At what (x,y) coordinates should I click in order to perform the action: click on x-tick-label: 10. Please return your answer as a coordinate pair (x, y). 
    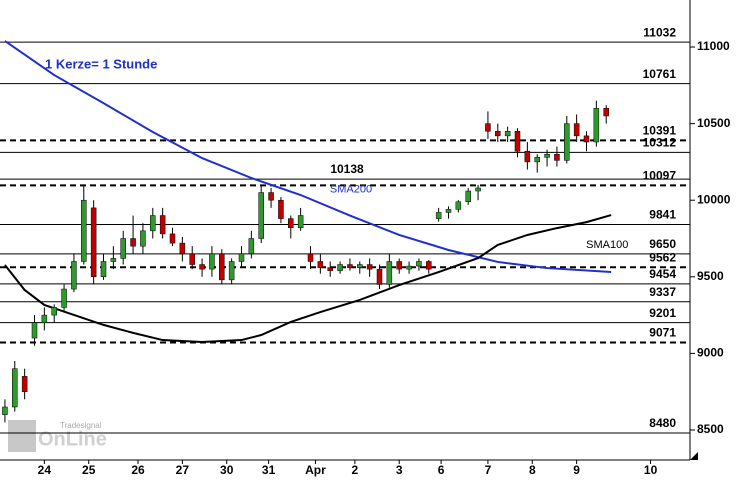
    Looking at the image, I should click on (651, 470).